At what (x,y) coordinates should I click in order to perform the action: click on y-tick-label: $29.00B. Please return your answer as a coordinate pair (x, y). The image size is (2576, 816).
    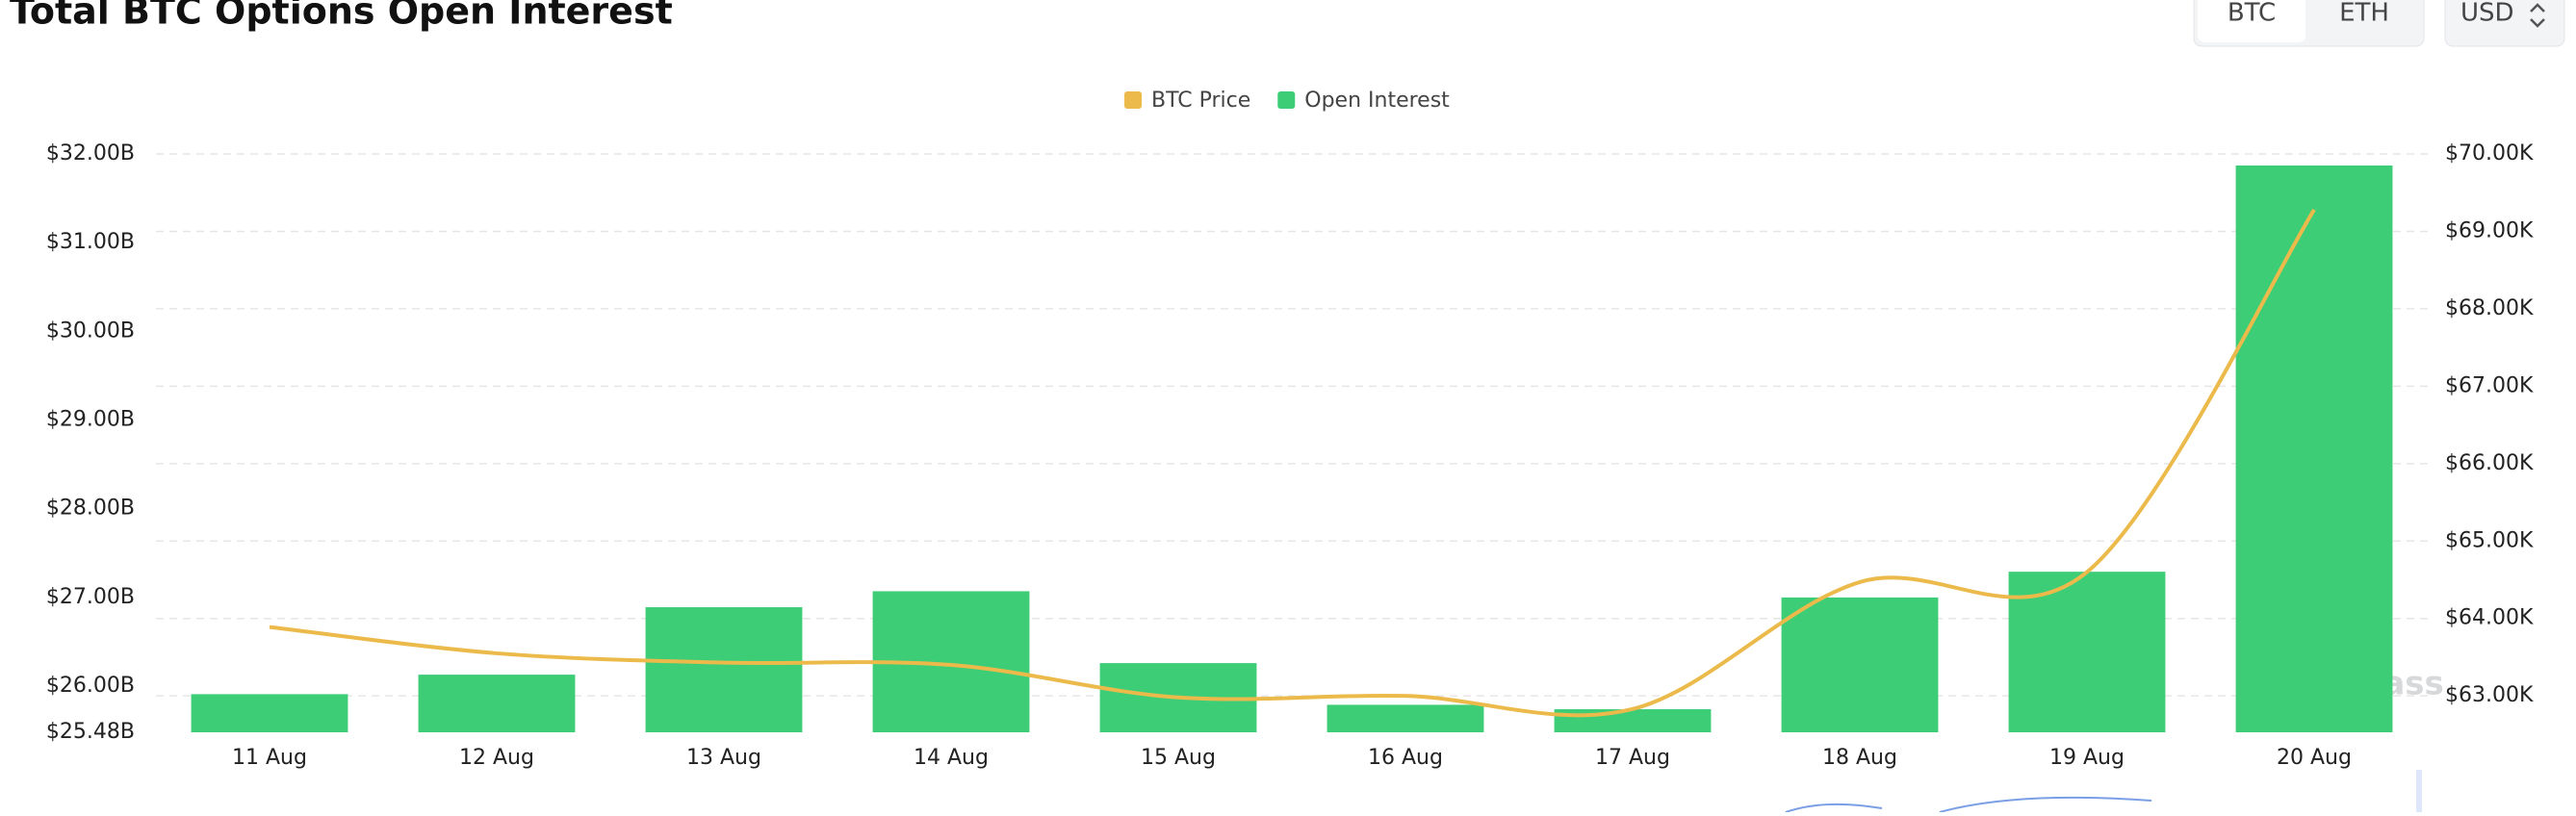
    Looking at the image, I should click on (90, 420).